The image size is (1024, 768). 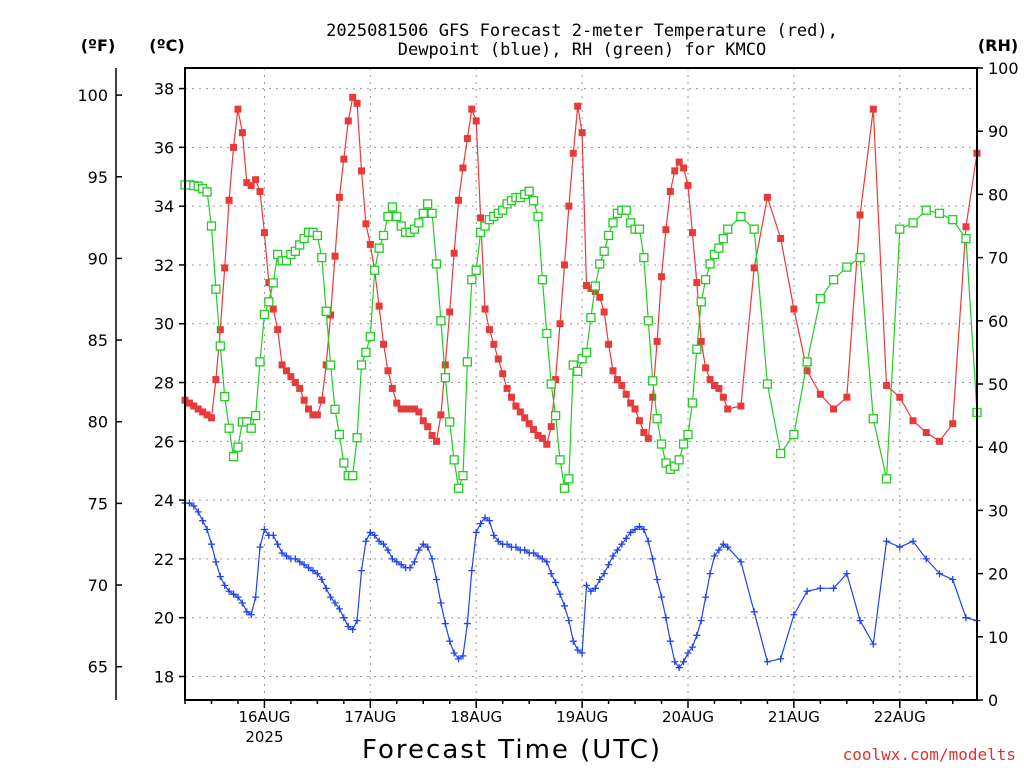 I want to click on rh-tick-label: 40, so click(x=998, y=447).